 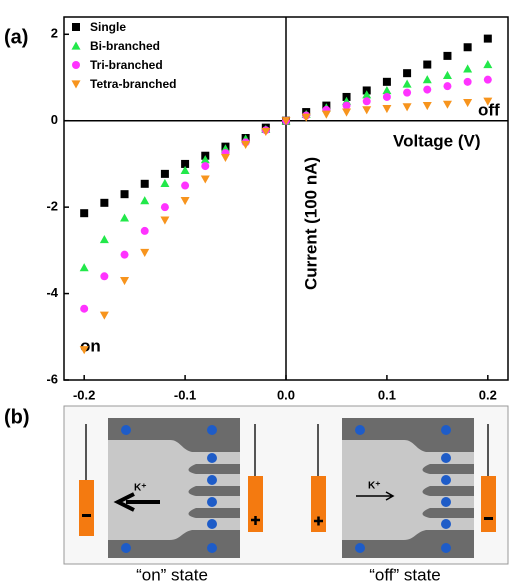 I want to click on y-tick-label: 2, so click(x=54, y=33).